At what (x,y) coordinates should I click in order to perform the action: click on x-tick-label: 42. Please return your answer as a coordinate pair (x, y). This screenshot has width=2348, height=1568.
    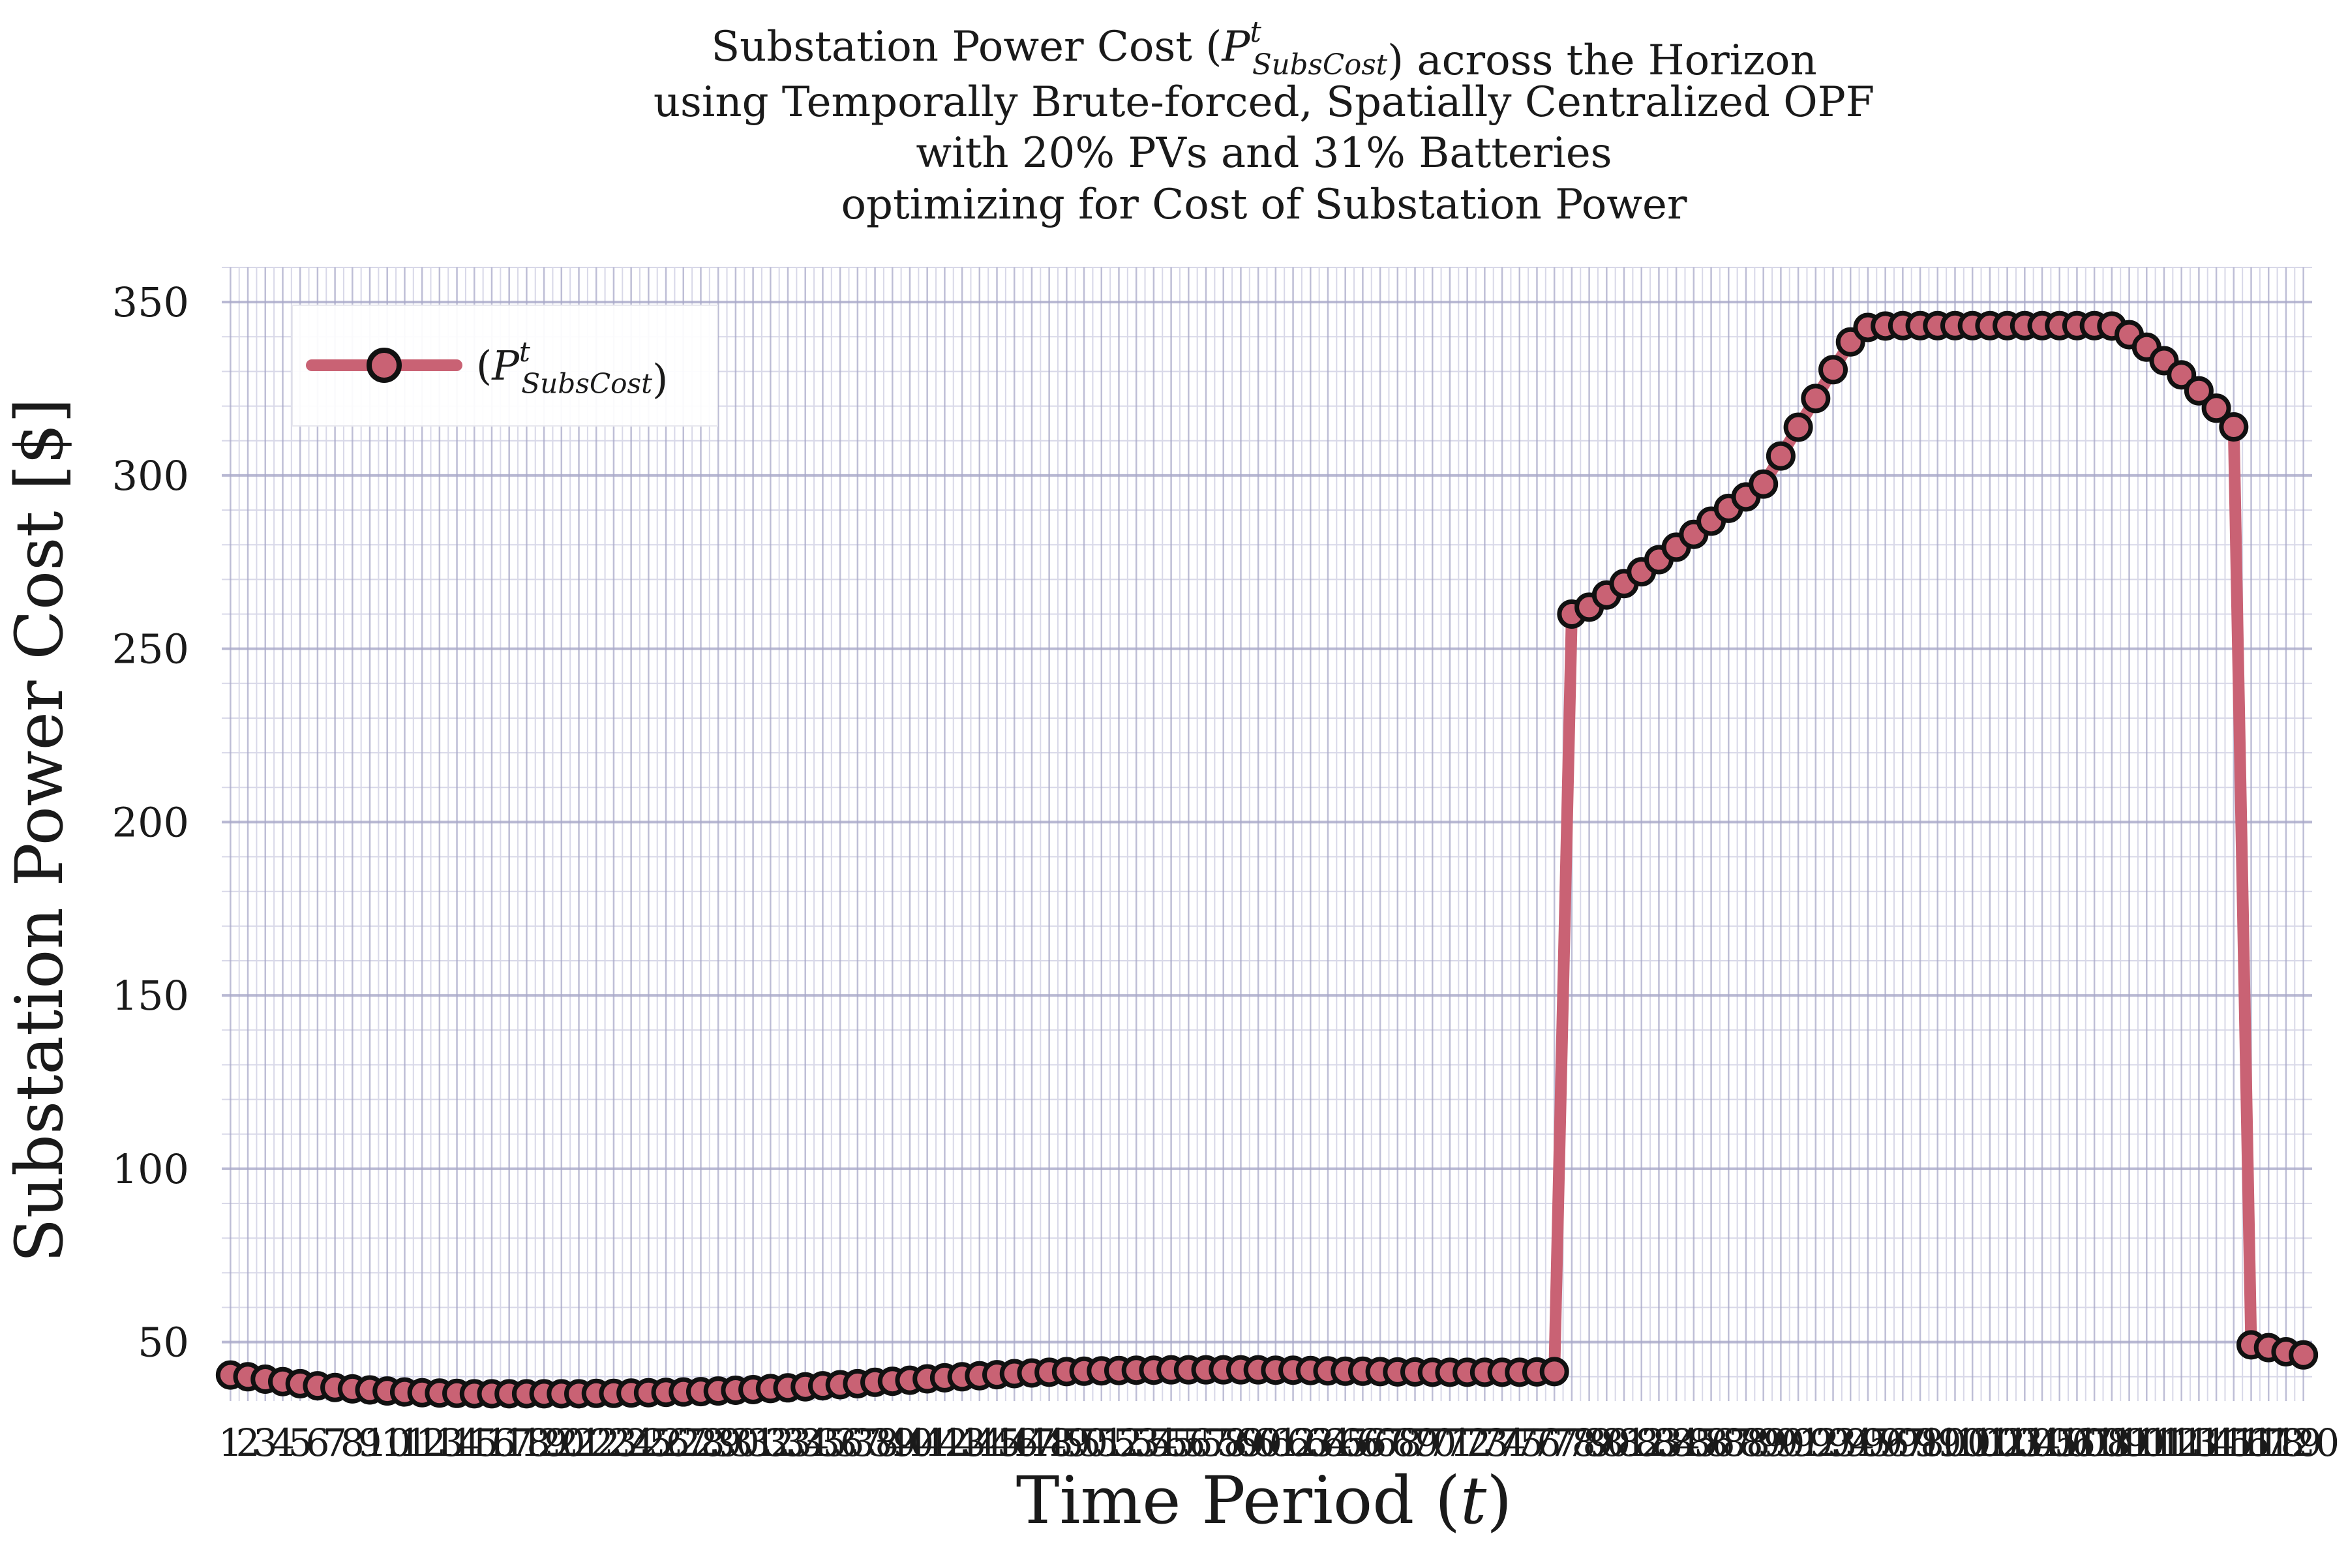
    Looking at the image, I should click on (945, 1443).